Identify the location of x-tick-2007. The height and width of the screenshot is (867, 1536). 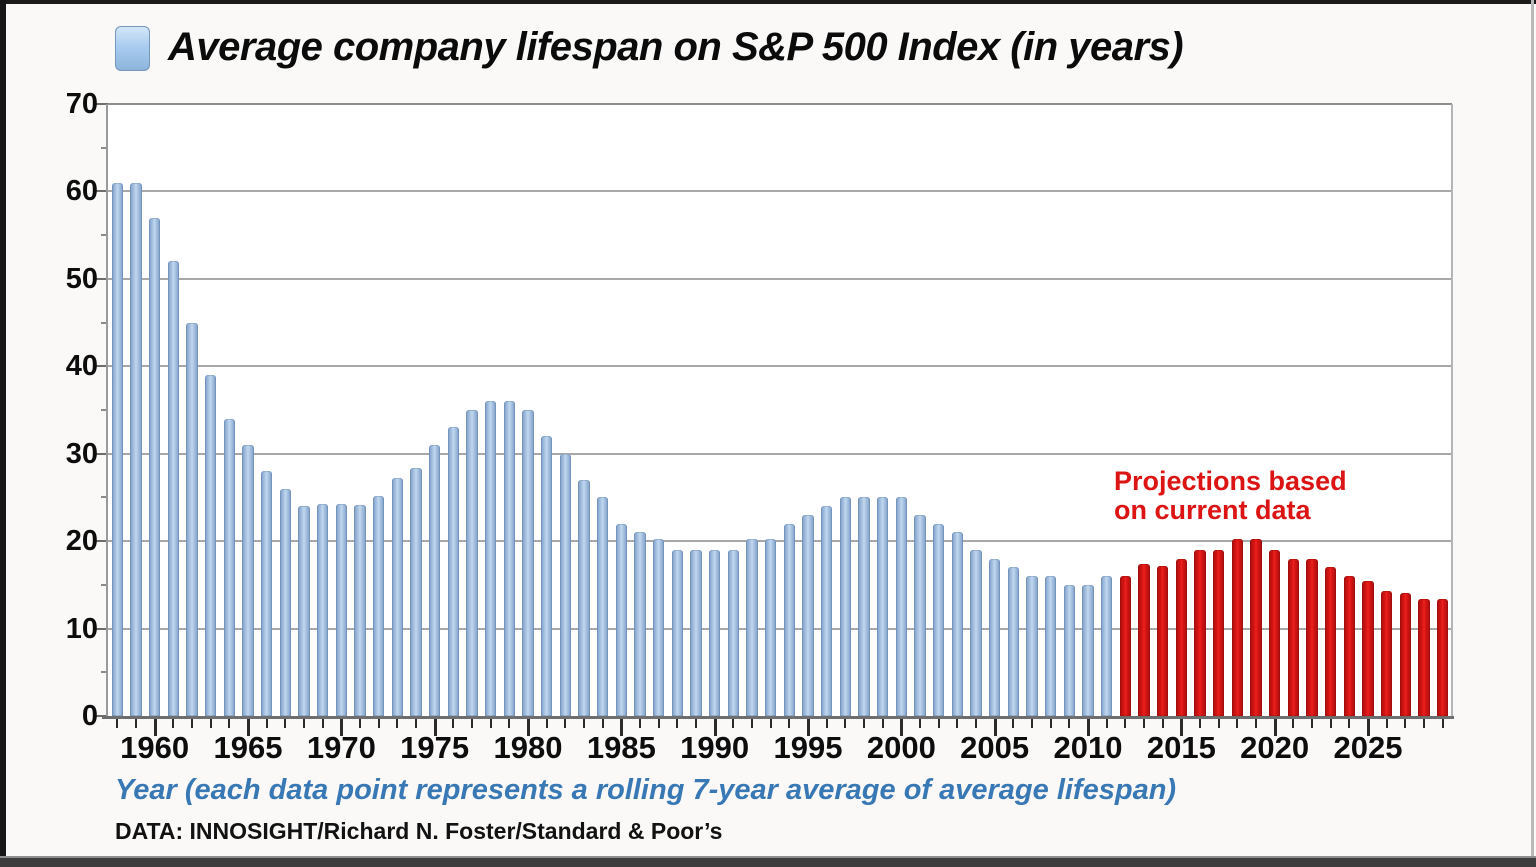
(1032, 723).